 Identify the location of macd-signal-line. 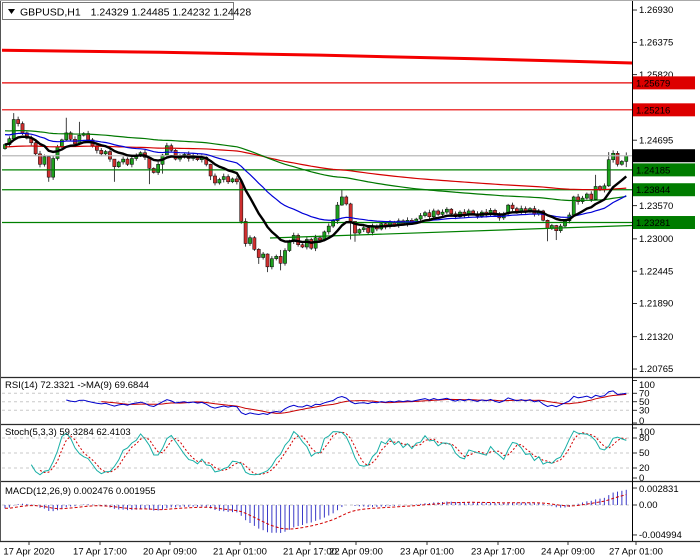
(315, 512).